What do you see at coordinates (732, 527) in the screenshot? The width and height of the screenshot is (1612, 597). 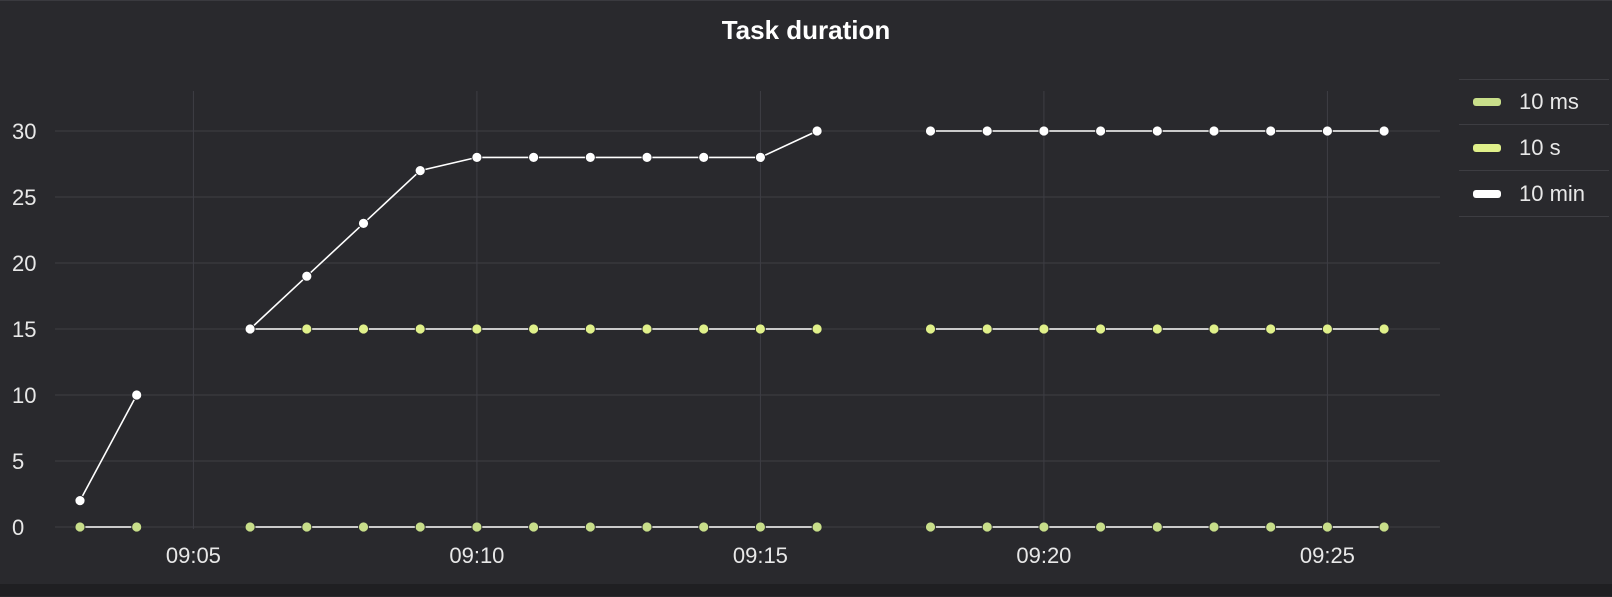 I see `series-10-ms` at bounding box center [732, 527].